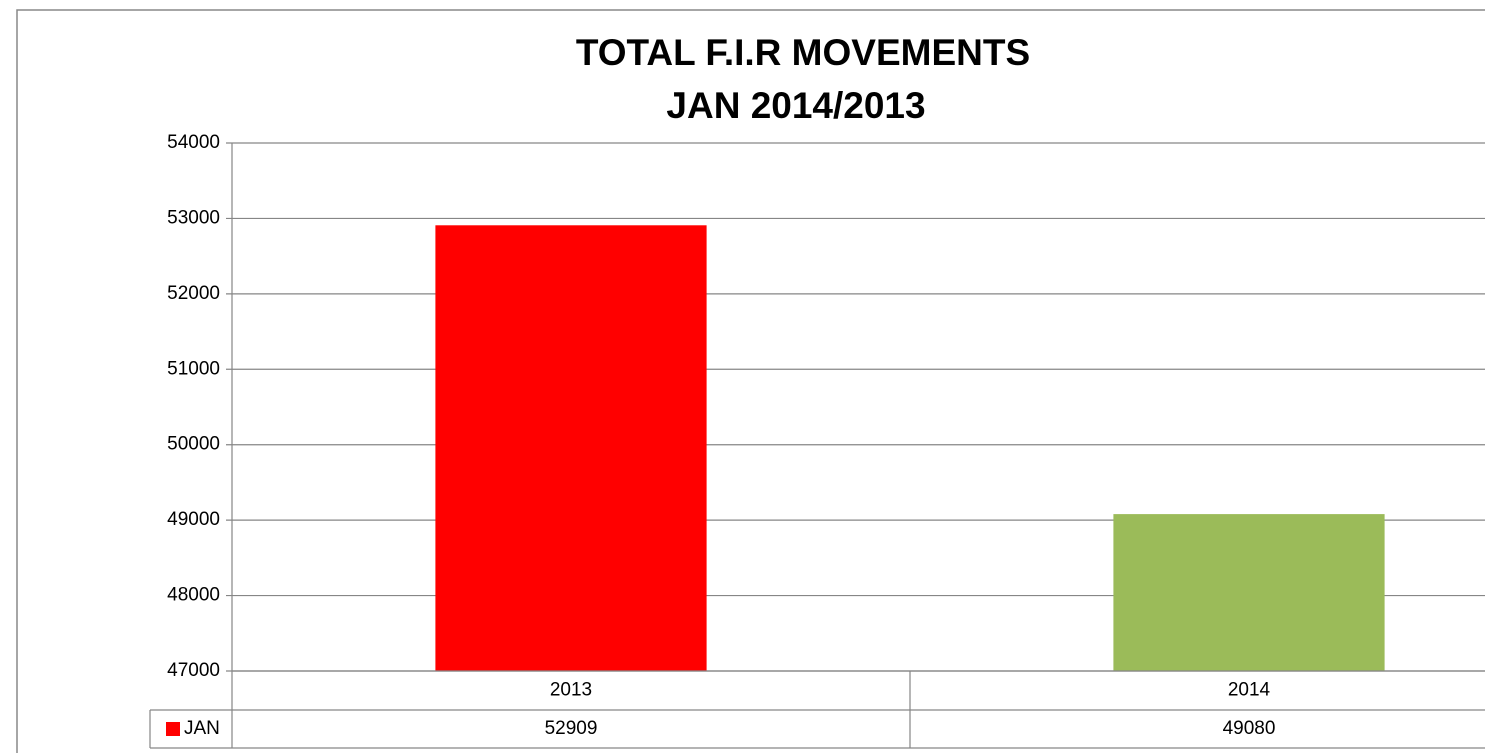 The height and width of the screenshot is (753, 1485). What do you see at coordinates (795, 105) in the screenshot?
I see `chart-subtitle: JAN 2014/2013` at bounding box center [795, 105].